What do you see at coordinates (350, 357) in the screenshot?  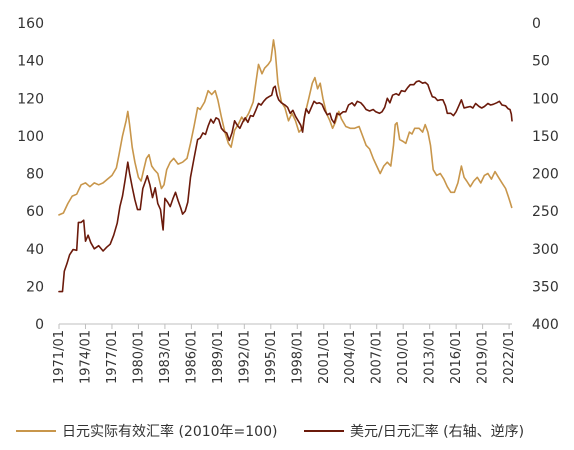 I see `x-tick-label: 2004/01` at bounding box center [350, 357].